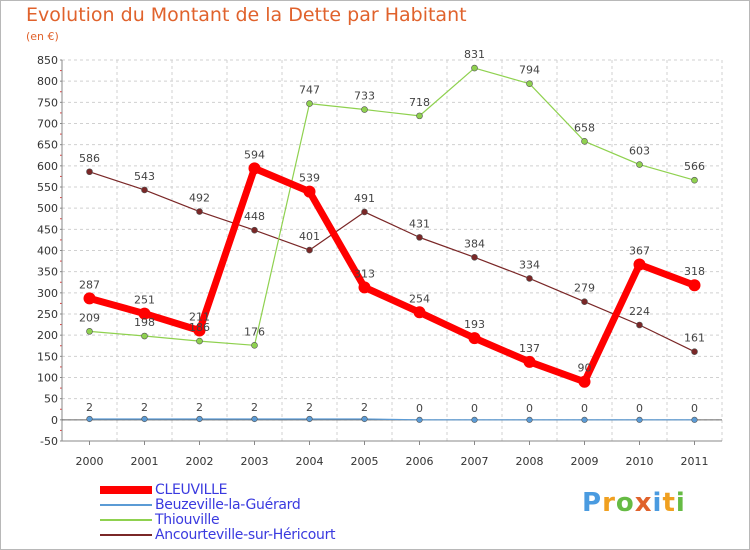  Describe the element at coordinates (584, 288) in the screenshot. I see `data-label-ancourteville-sur-hericourt: 279` at that location.